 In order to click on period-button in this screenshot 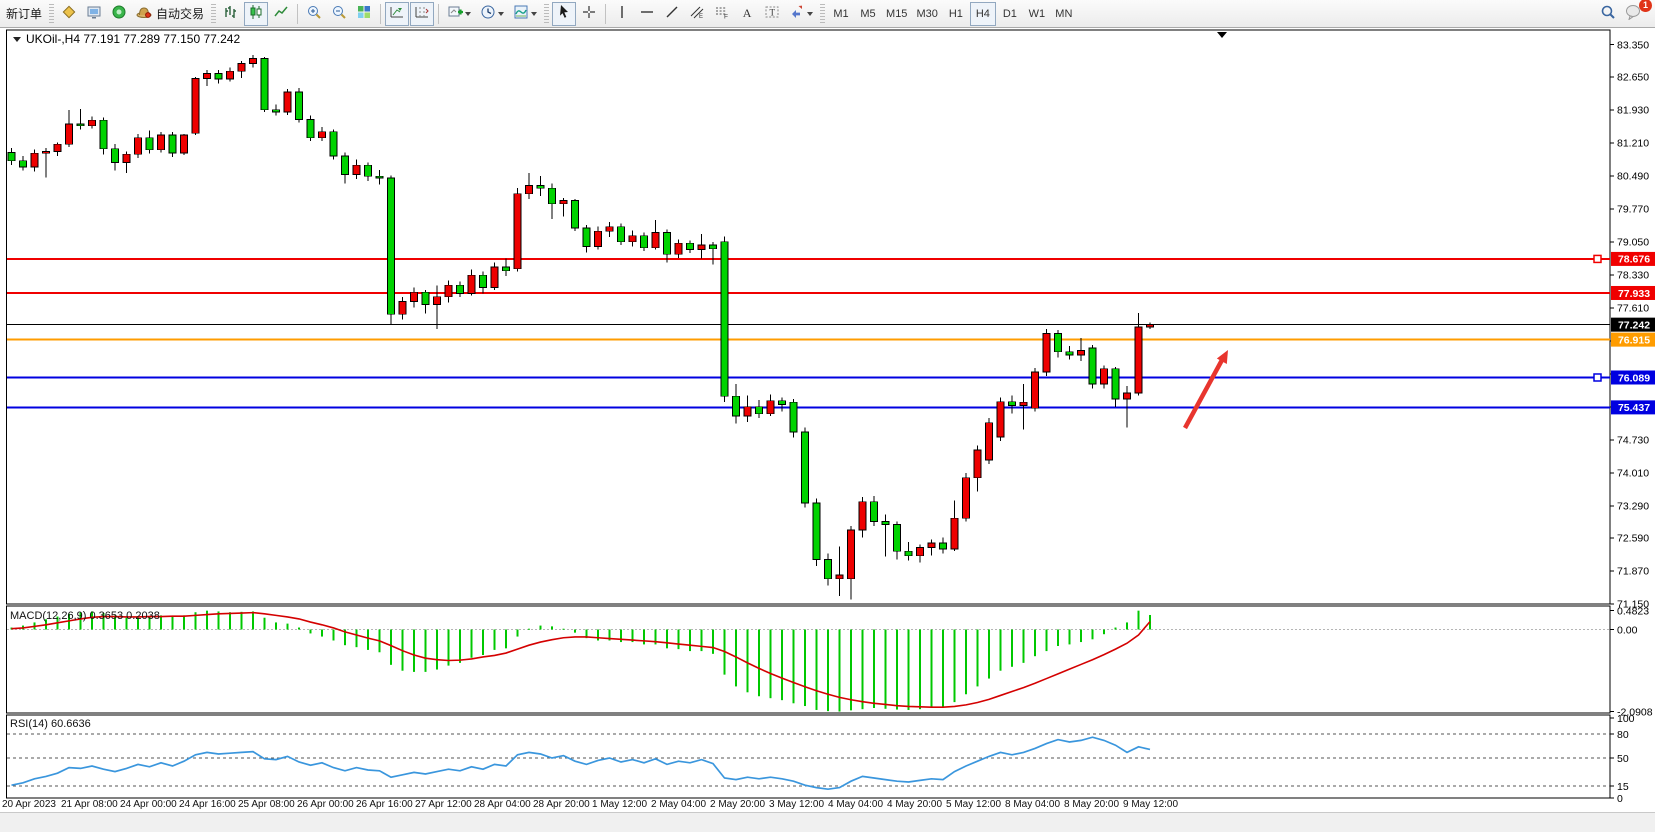, I will do `click(492, 14)`.